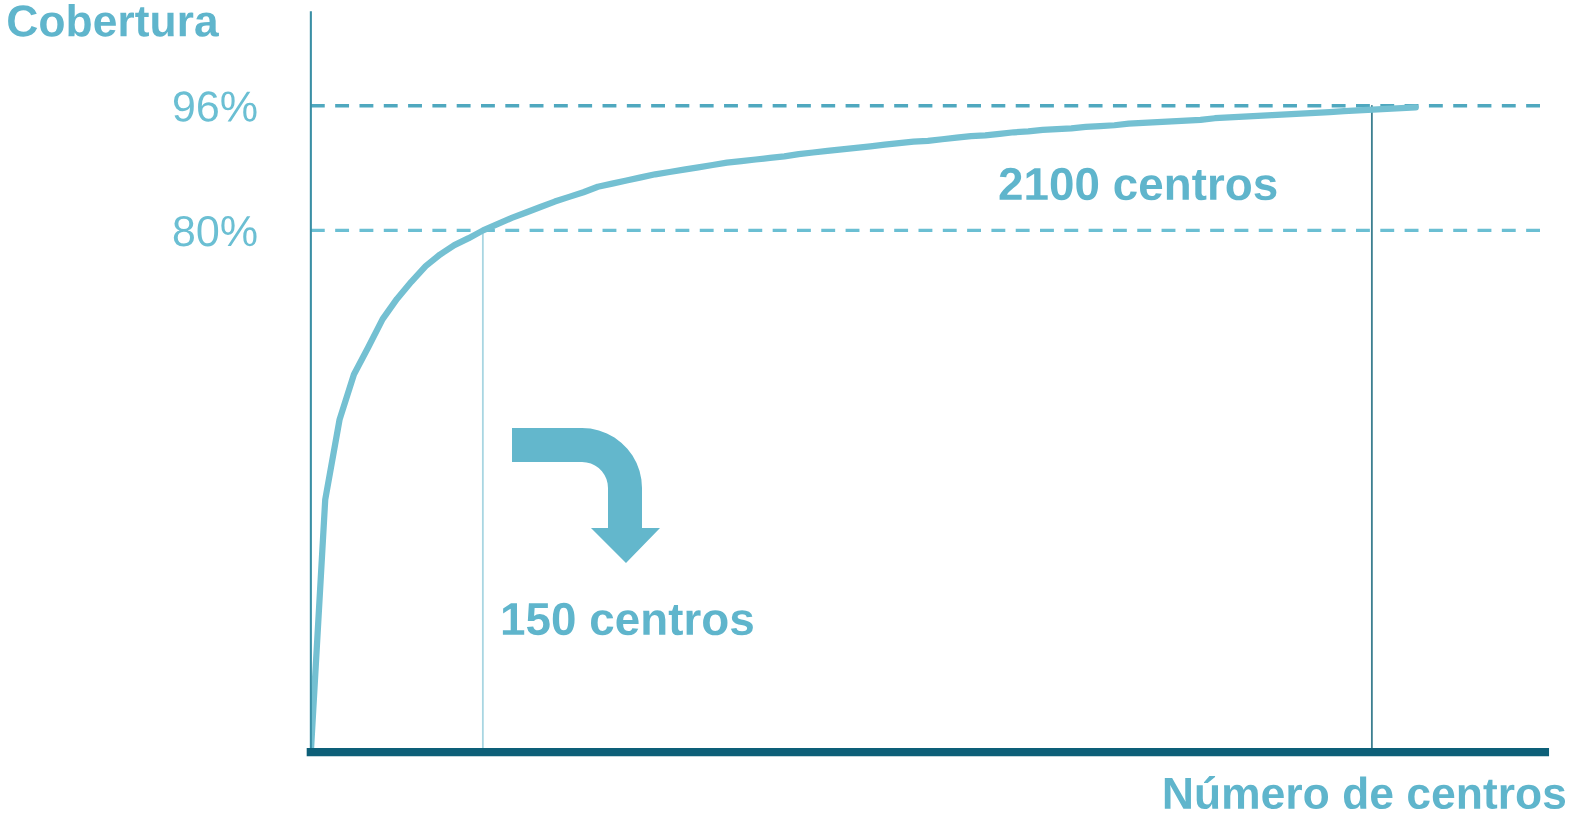  What do you see at coordinates (627, 619) in the screenshot?
I see `annotation: 150 centros` at bounding box center [627, 619].